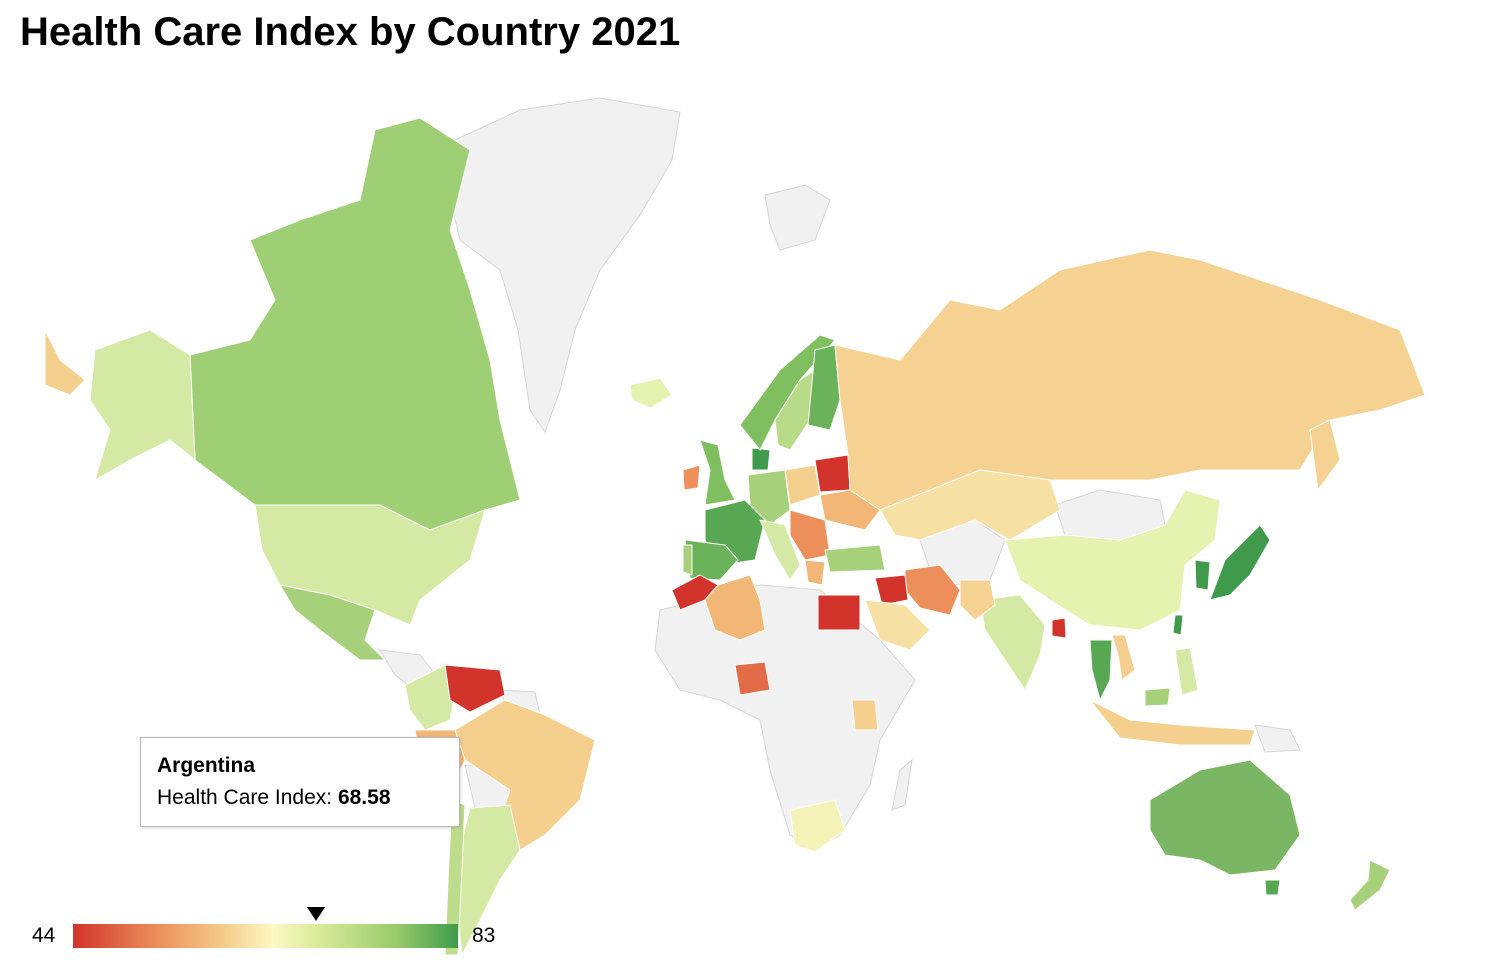 The width and height of the screenshot is (1490, 960). What do you see at coordinates (865, 715) in the screenshot?
I see `region-kenya` at bounding box center [865, 715].